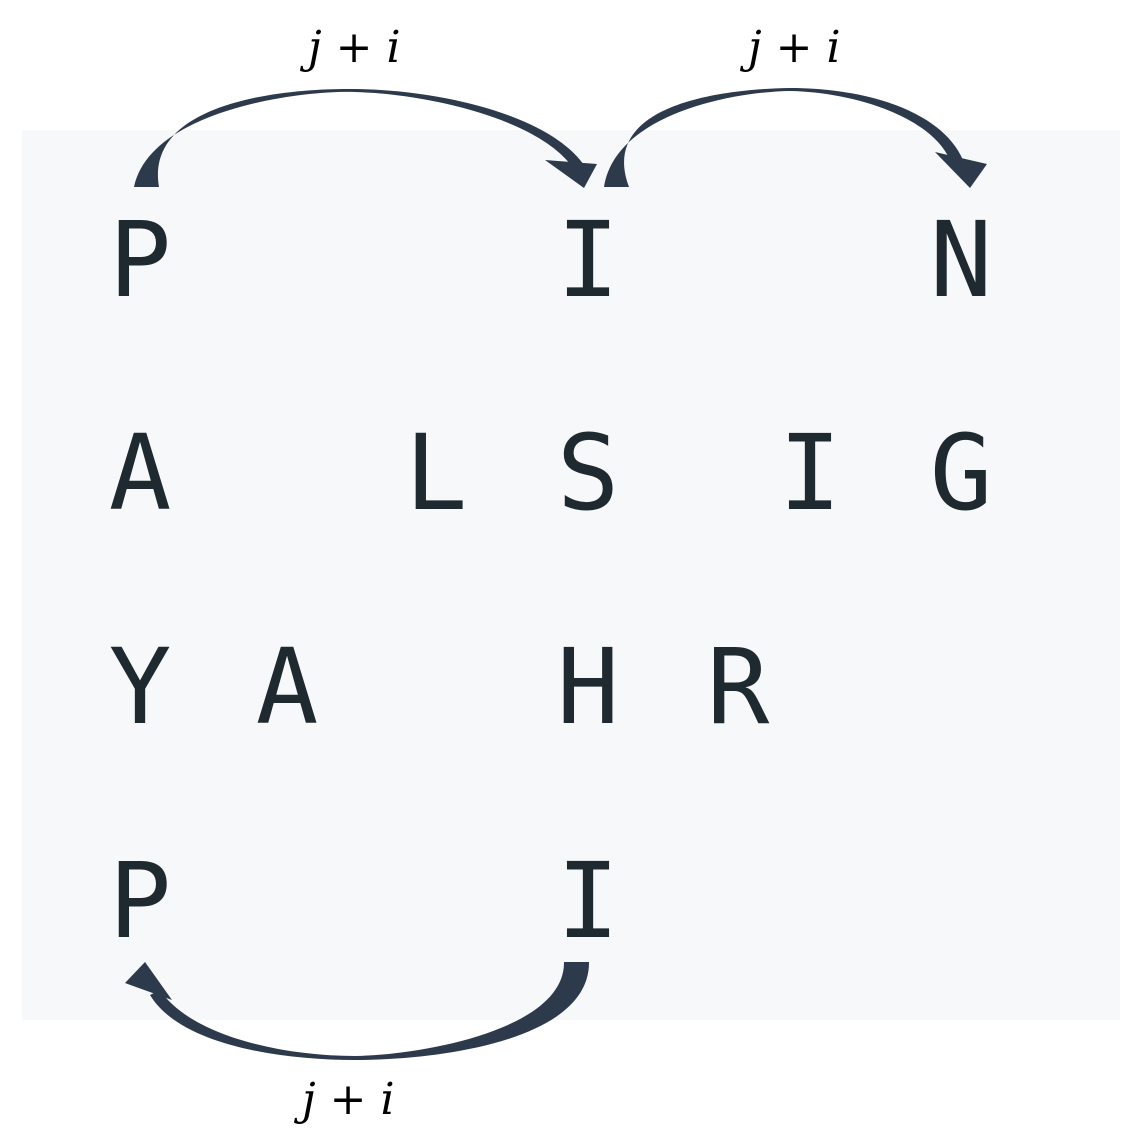 The width and height of the screenshot is (1133, 1143). I want to click on top-left-jump-arrow, so click(365, 138).